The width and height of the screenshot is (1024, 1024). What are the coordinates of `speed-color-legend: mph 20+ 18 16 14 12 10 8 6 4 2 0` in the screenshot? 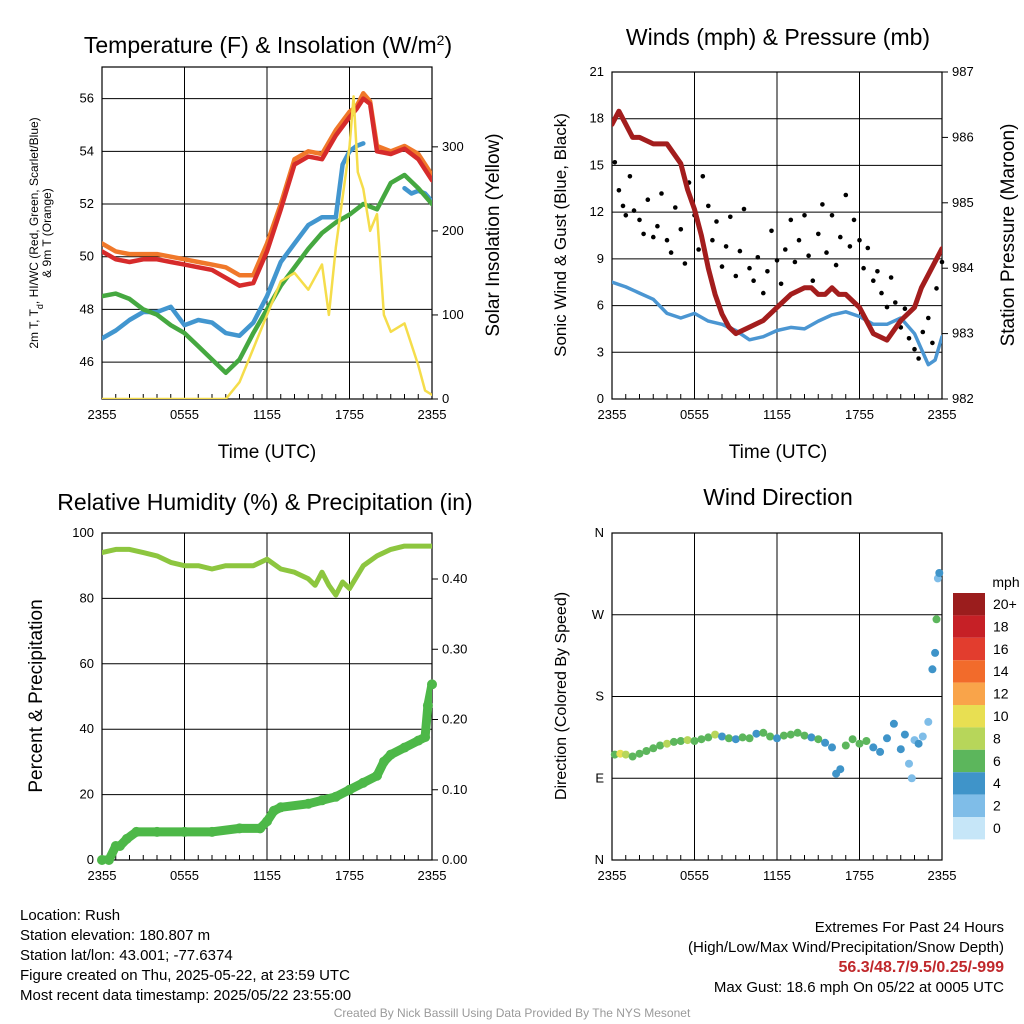 It's located at (986, 707).